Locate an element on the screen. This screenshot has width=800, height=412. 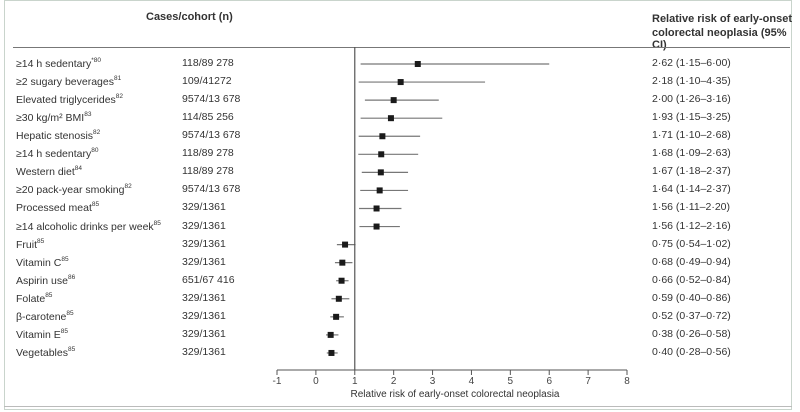
row-reference: 84 is located at coordinates (78, 169).